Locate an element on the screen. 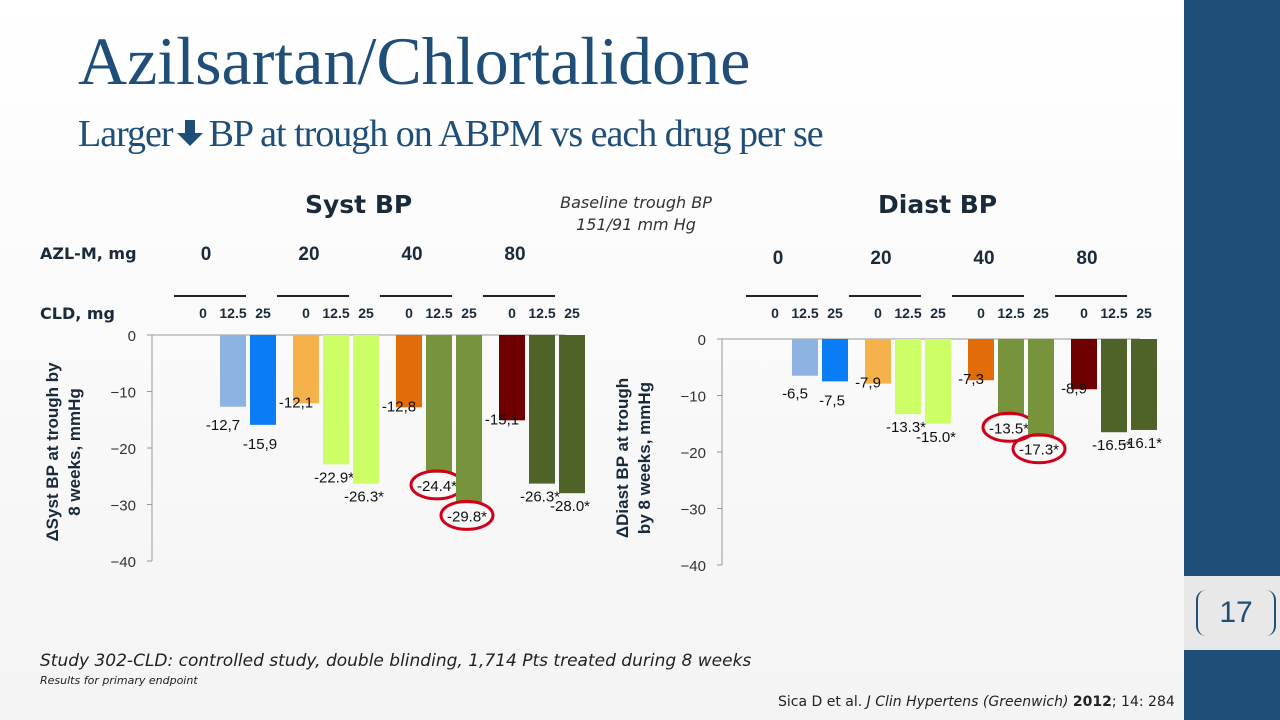 This screenshot has width=1280, height=720. syst-y-tick-label: −30 is located at coordinates (123, 506).